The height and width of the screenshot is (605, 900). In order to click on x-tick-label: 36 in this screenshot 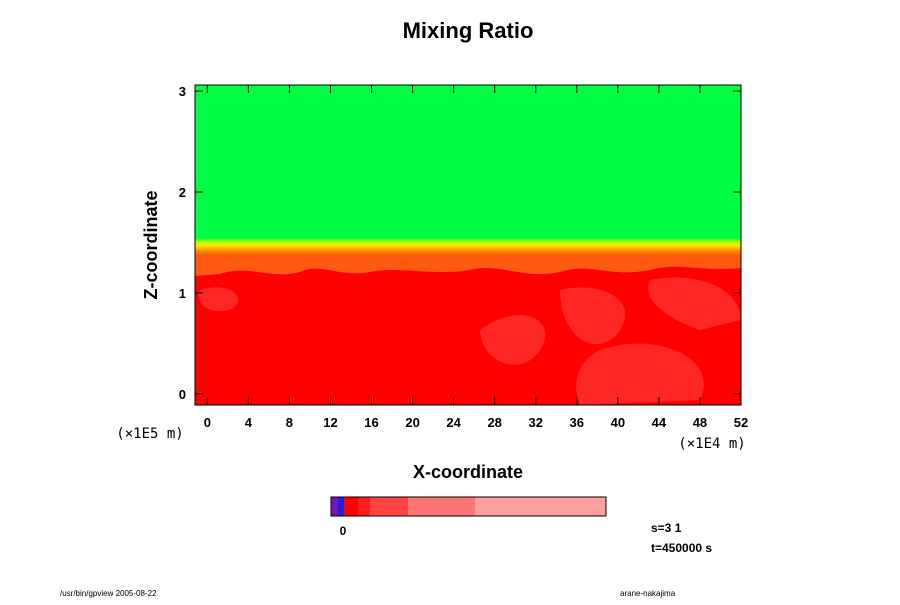, I will do `click(577, 422)`.